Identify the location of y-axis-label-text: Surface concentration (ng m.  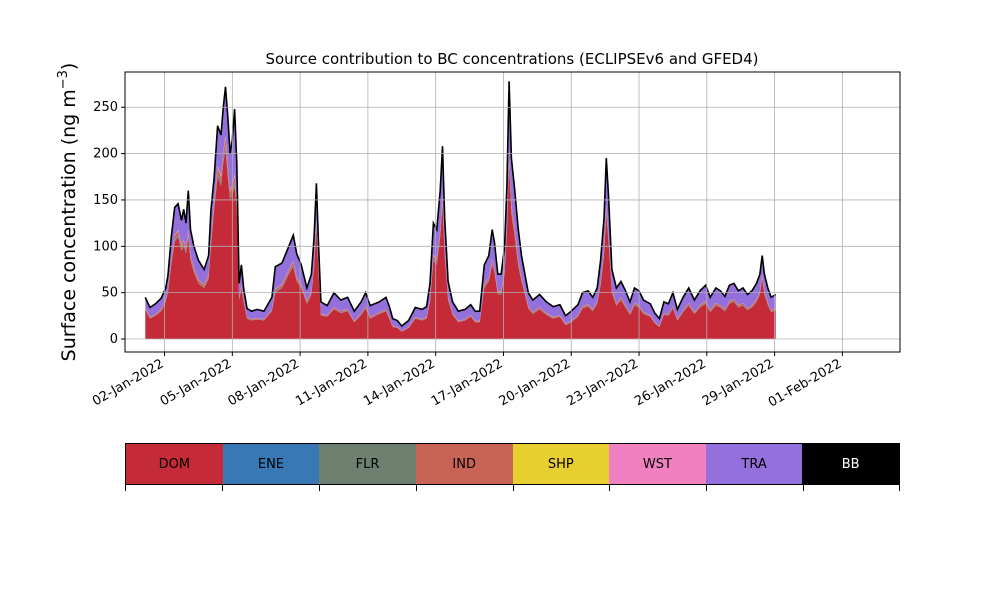
(69, 225).